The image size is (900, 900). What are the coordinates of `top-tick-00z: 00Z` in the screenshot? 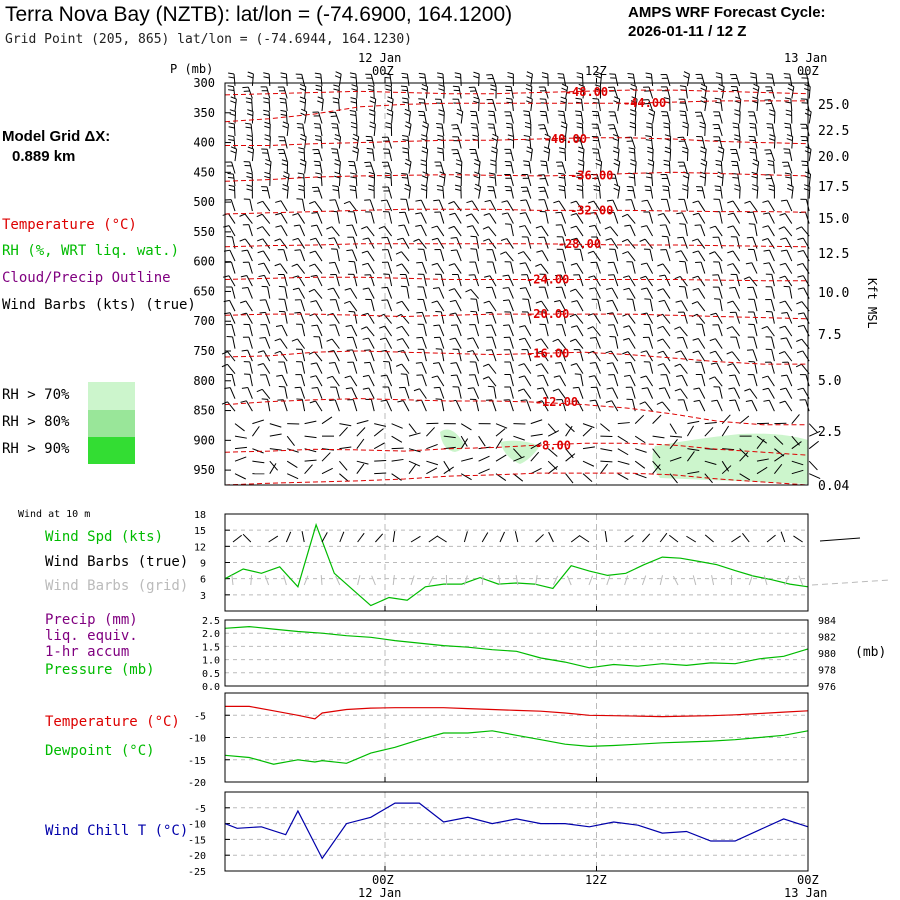 It's located at (383, 71).